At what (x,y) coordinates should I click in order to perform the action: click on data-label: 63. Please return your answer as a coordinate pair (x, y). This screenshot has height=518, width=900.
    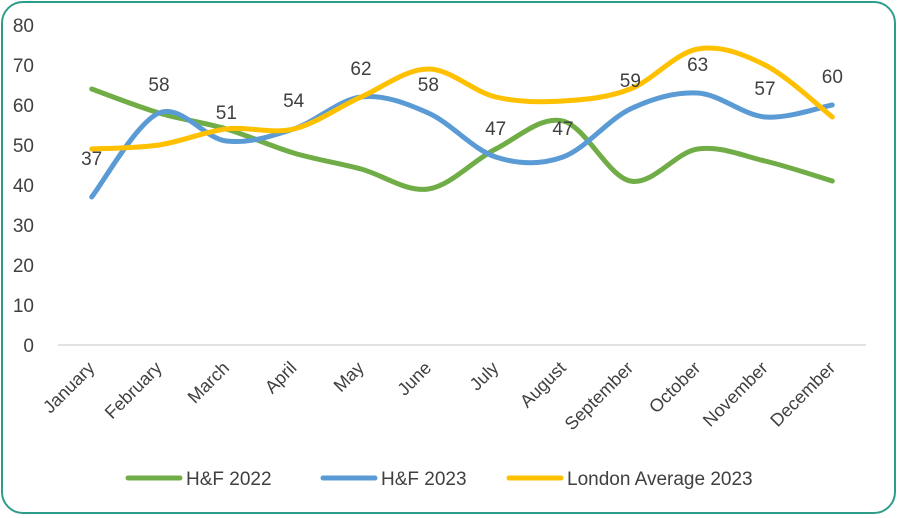
    Looking at the image, I should click on (697, 65).